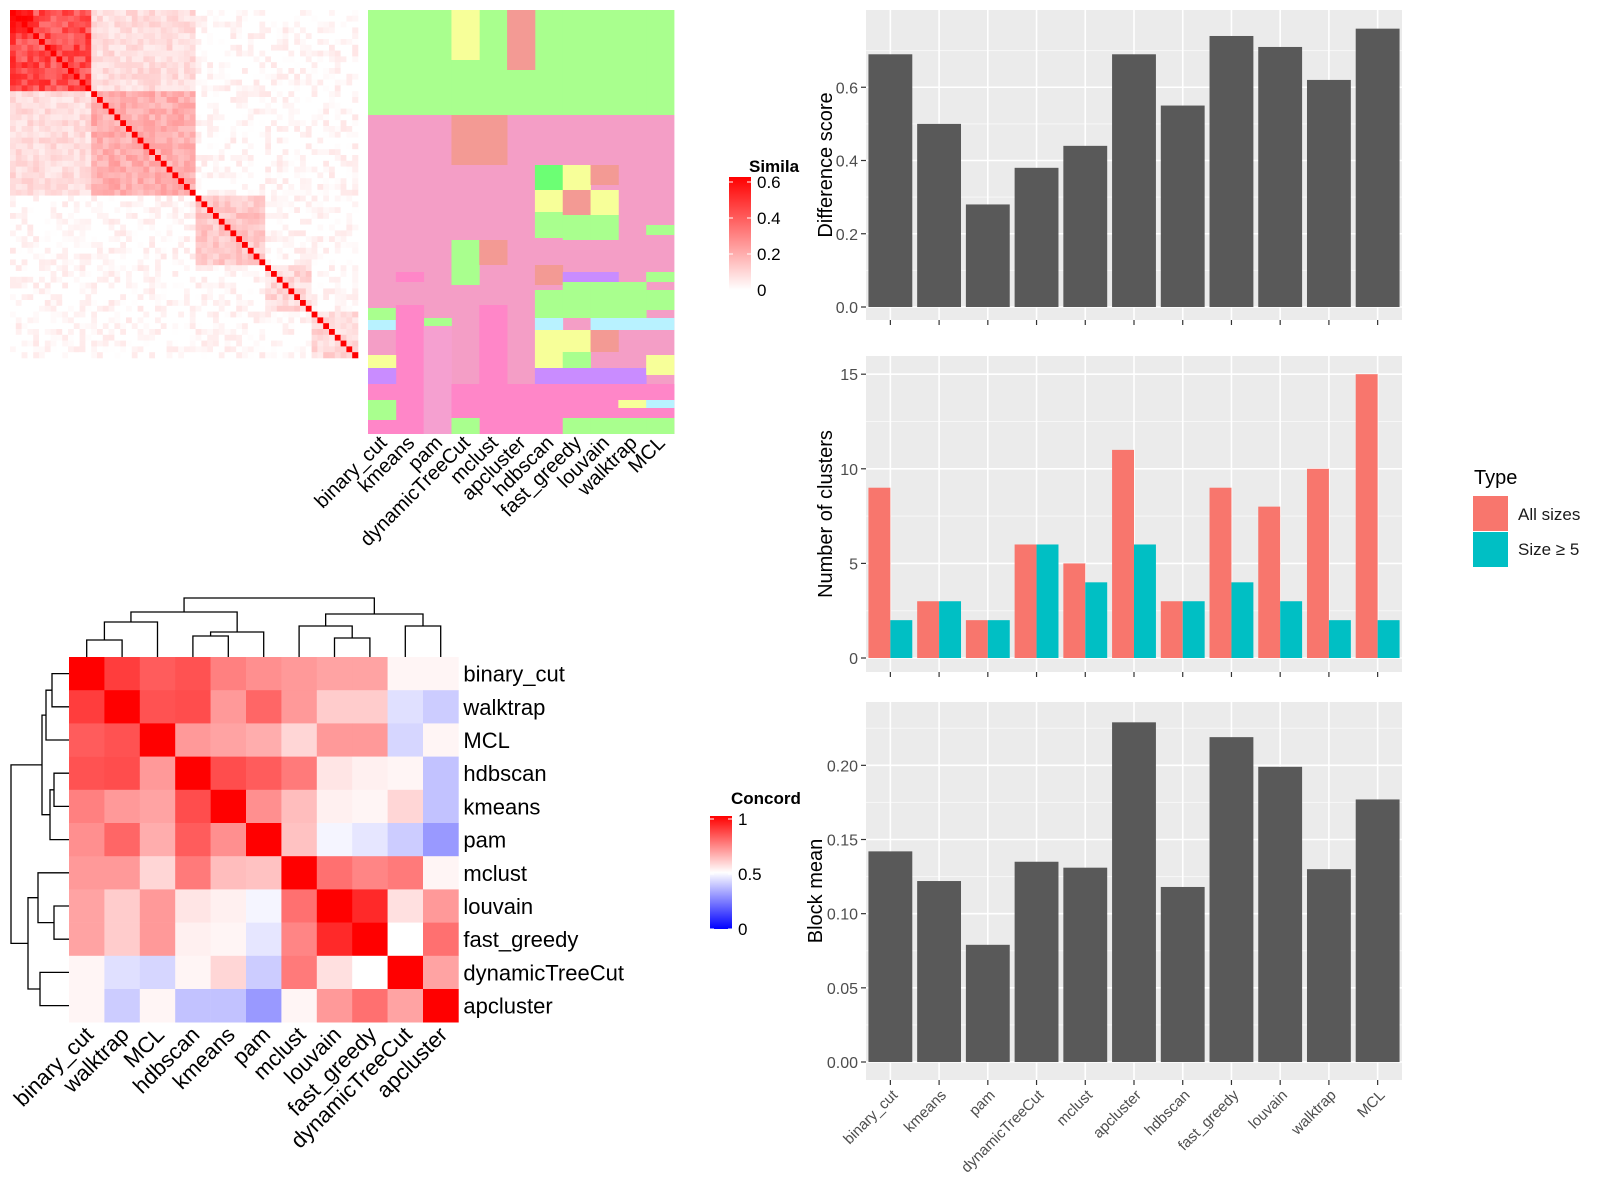  What do you see at coordinates (1328, 965) in the screenshot?
I see `bar` at bounding box center [1328, 965].